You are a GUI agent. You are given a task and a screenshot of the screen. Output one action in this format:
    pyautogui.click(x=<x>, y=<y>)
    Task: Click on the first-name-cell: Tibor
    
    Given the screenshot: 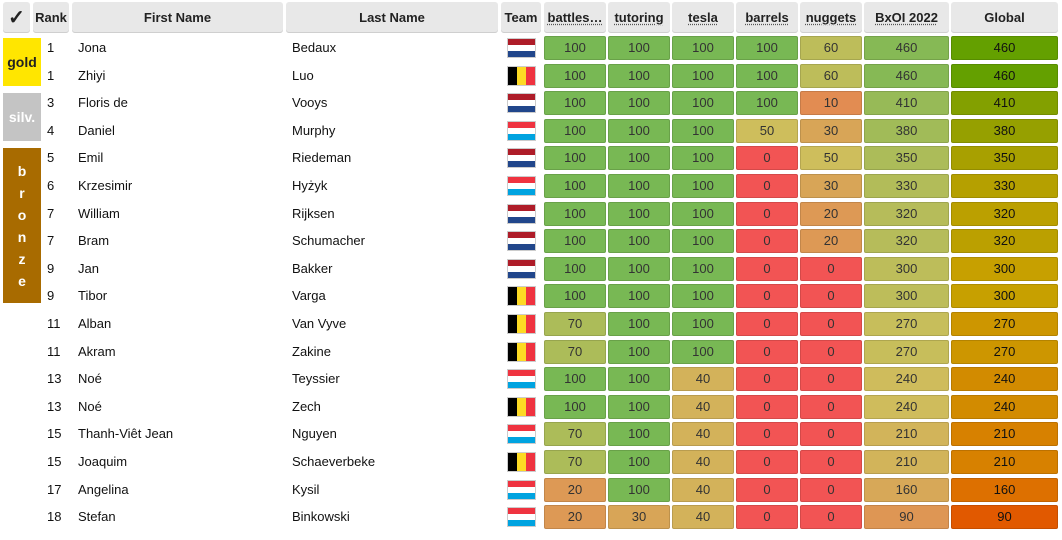 What is the action you would take?
    pyautogui.click(x=93, y=296)
    